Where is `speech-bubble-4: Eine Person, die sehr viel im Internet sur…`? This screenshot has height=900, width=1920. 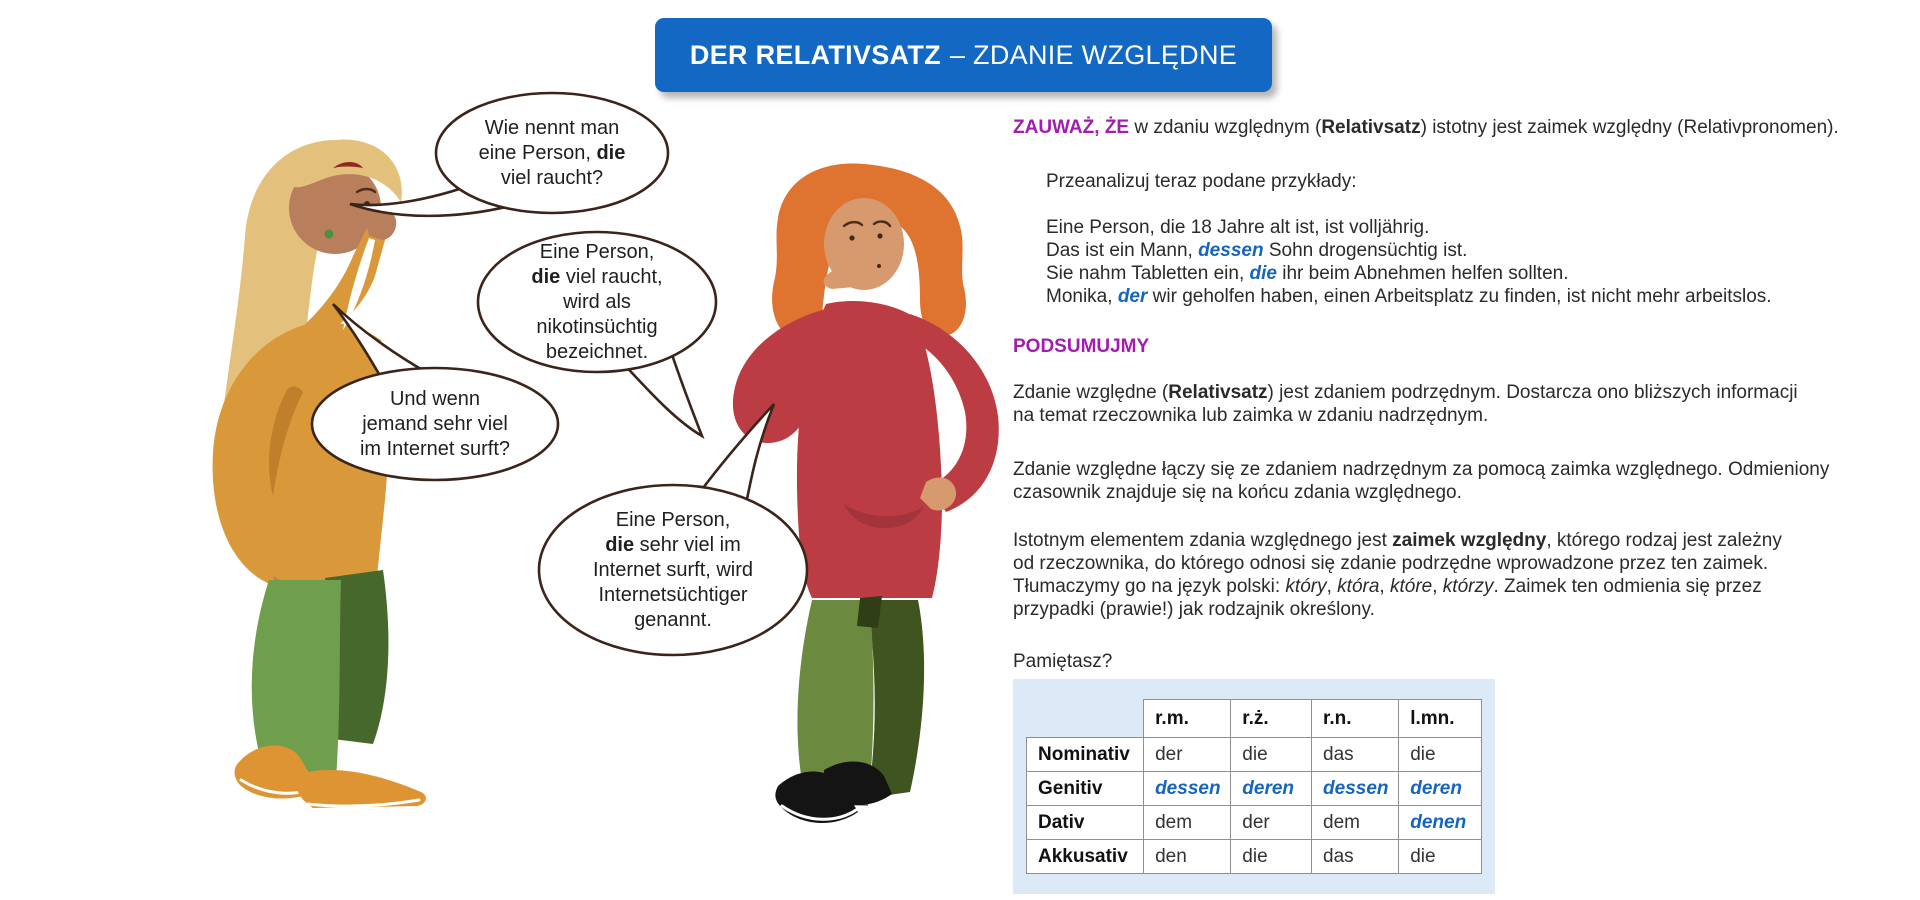
speech-bubble-4: Eine Person, die sehr viel im Internet sur… is located at coordinates (674, 527).